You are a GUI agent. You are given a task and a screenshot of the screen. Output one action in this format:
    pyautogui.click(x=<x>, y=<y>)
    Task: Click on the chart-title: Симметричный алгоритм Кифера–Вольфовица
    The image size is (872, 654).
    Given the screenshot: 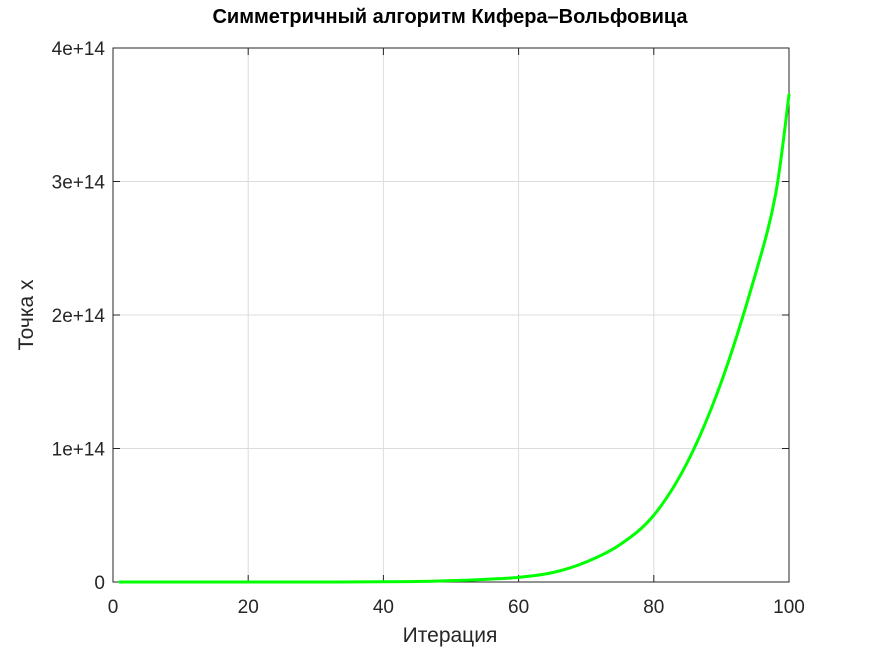 What is the action you would take?
    pyautogui.click(x=450, y=17)
    